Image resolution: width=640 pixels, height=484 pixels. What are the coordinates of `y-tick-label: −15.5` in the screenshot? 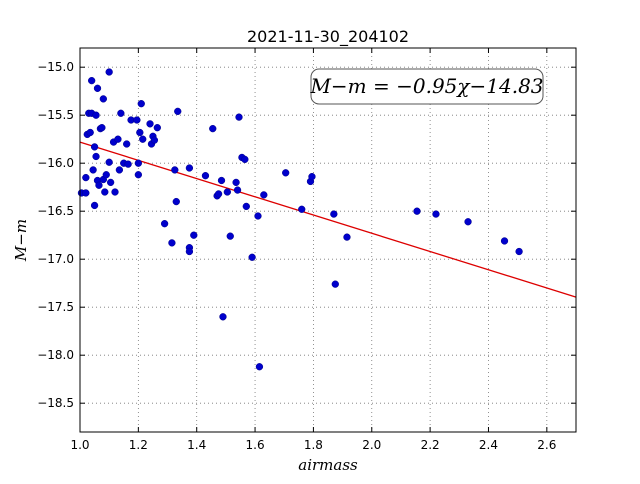 It's located at (55, 115).